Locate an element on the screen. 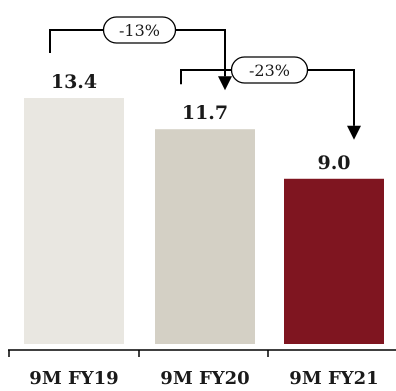 The width and height of the screenshot is (396, 391). bar-value-label-3: 9.0 is located at coordinates (333, 163).